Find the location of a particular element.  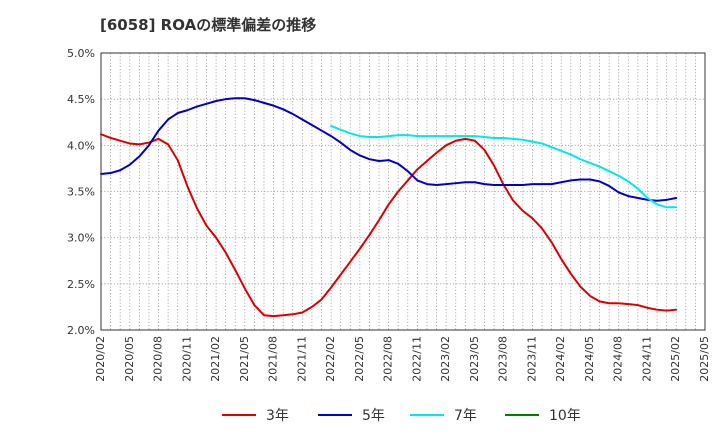

x-tick-label: 2022/08 is located at coordinates (388, 359).